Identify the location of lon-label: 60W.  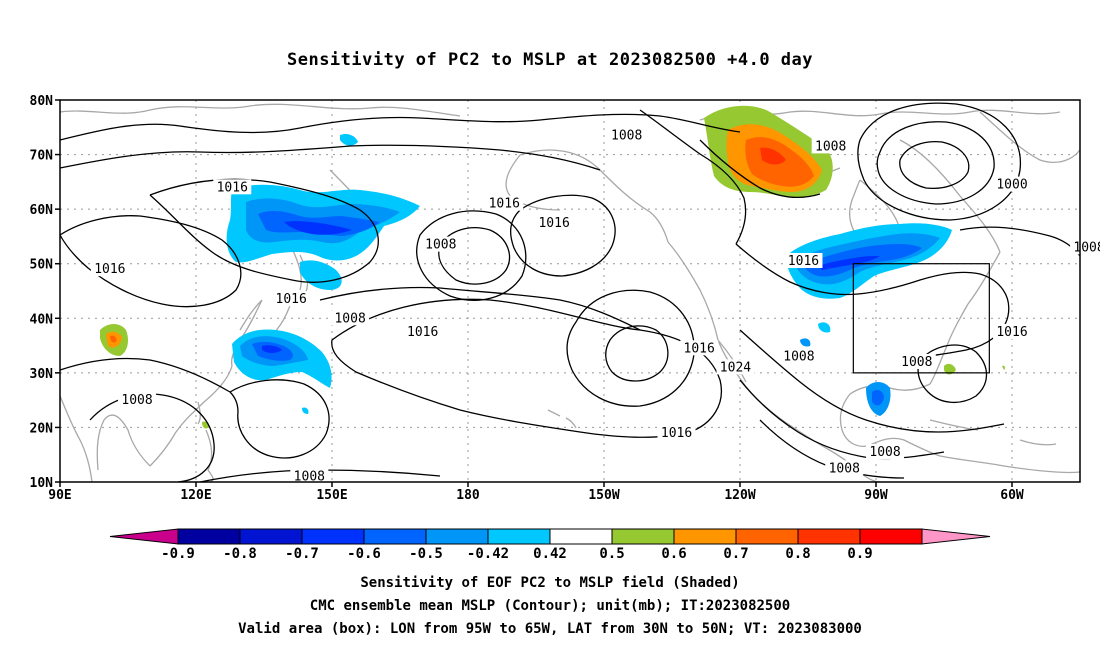
(1012, 495).